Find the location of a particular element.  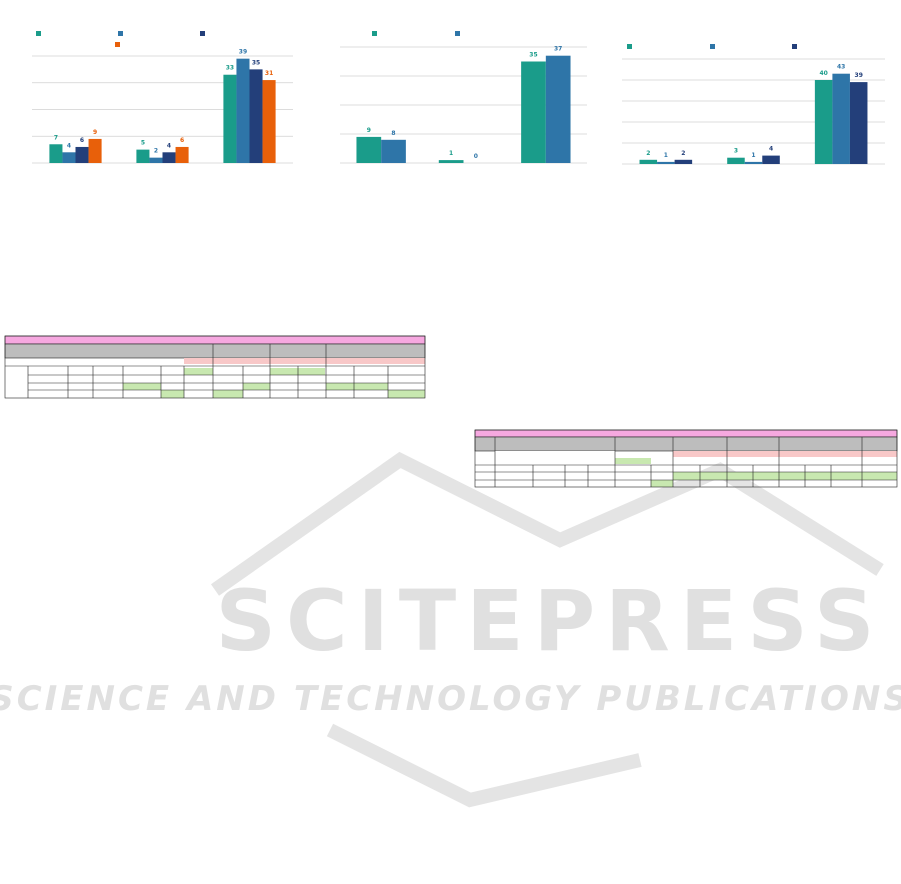

value-label: 0 is located at coordinates (476, 156).